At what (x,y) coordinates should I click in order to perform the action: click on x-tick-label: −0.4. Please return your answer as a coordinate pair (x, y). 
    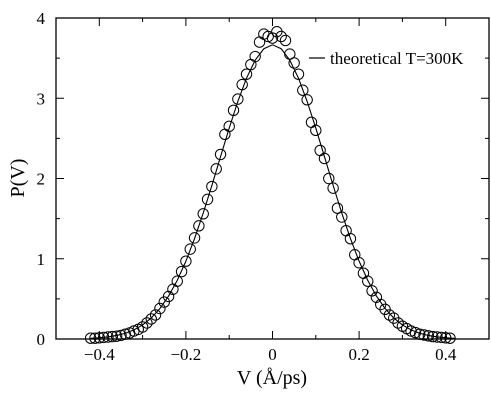
    Looking at the image, I should click on (99, 354).